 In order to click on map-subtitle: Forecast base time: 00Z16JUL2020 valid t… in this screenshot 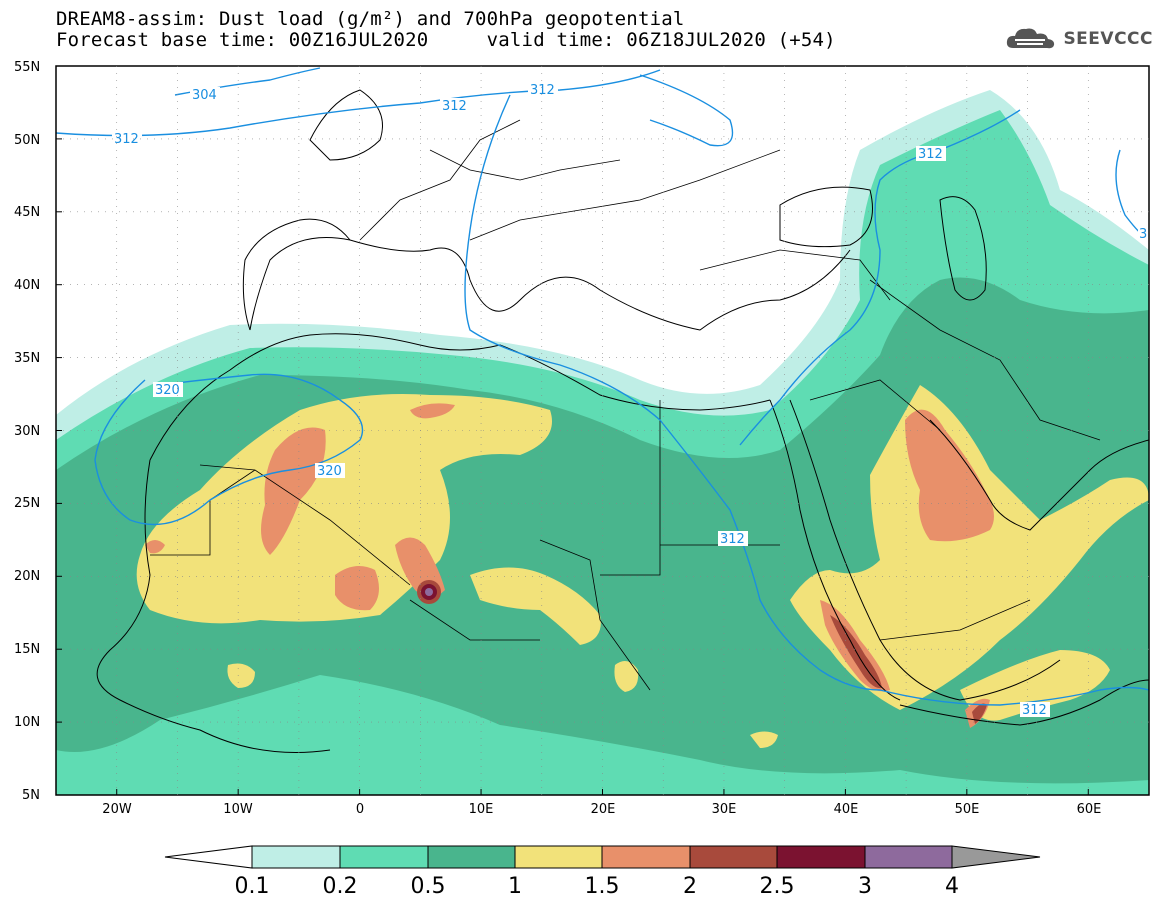, I will do `click(446, 40)`.